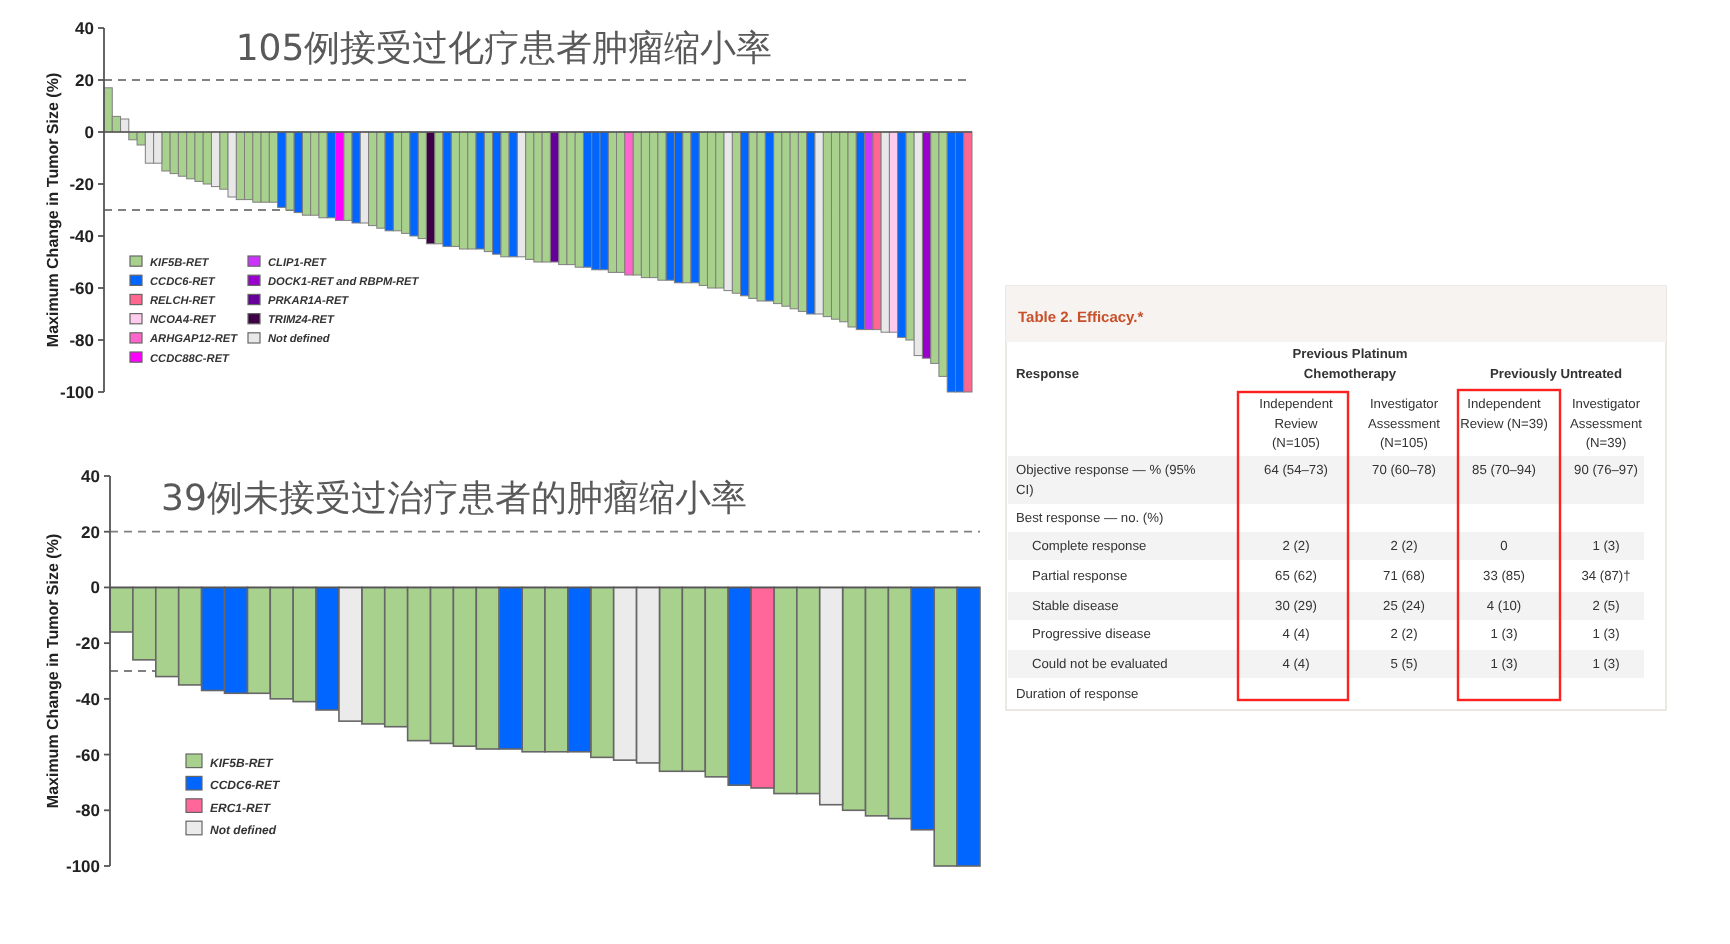  Describe the element at coordinates (504, 49) in the screenshot. I see `chart-title: 105例接受过化疗患者肿瘤缩小率` at that location.